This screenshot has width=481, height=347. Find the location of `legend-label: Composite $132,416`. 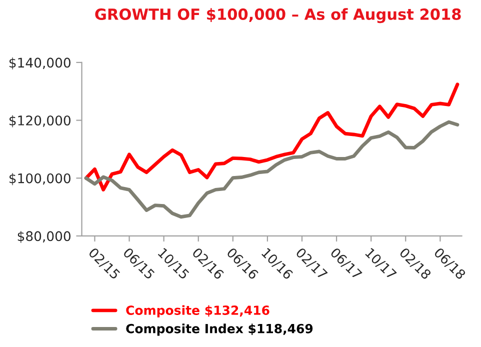

legend-label: Composite $132,416 is located at coordinates (198, 311).